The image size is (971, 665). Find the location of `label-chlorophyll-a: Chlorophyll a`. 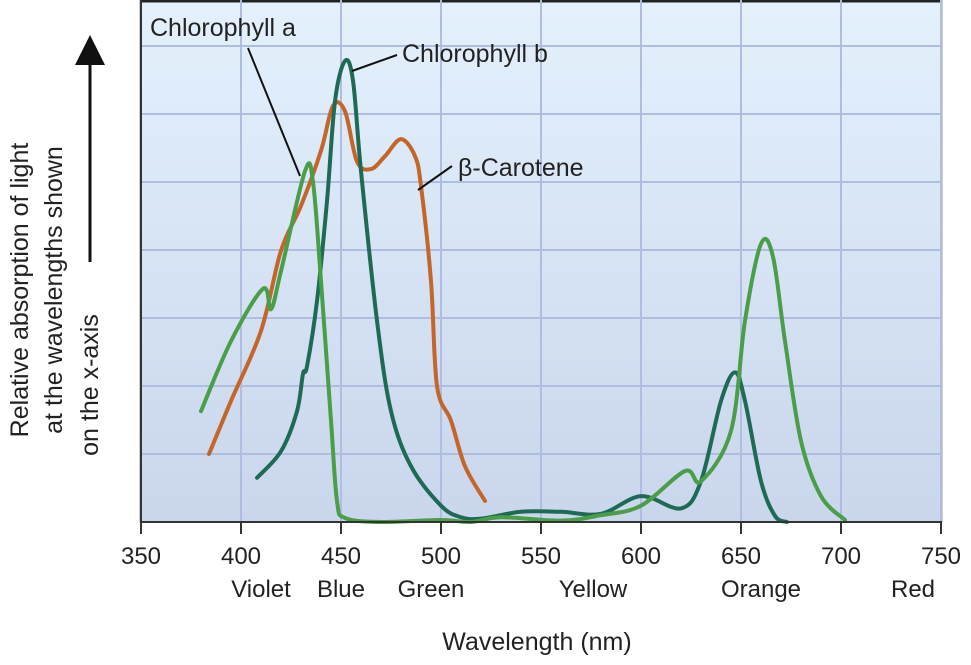

label-chlorophyll-a: Chlorophyll a is located at coordinates (223, 28).